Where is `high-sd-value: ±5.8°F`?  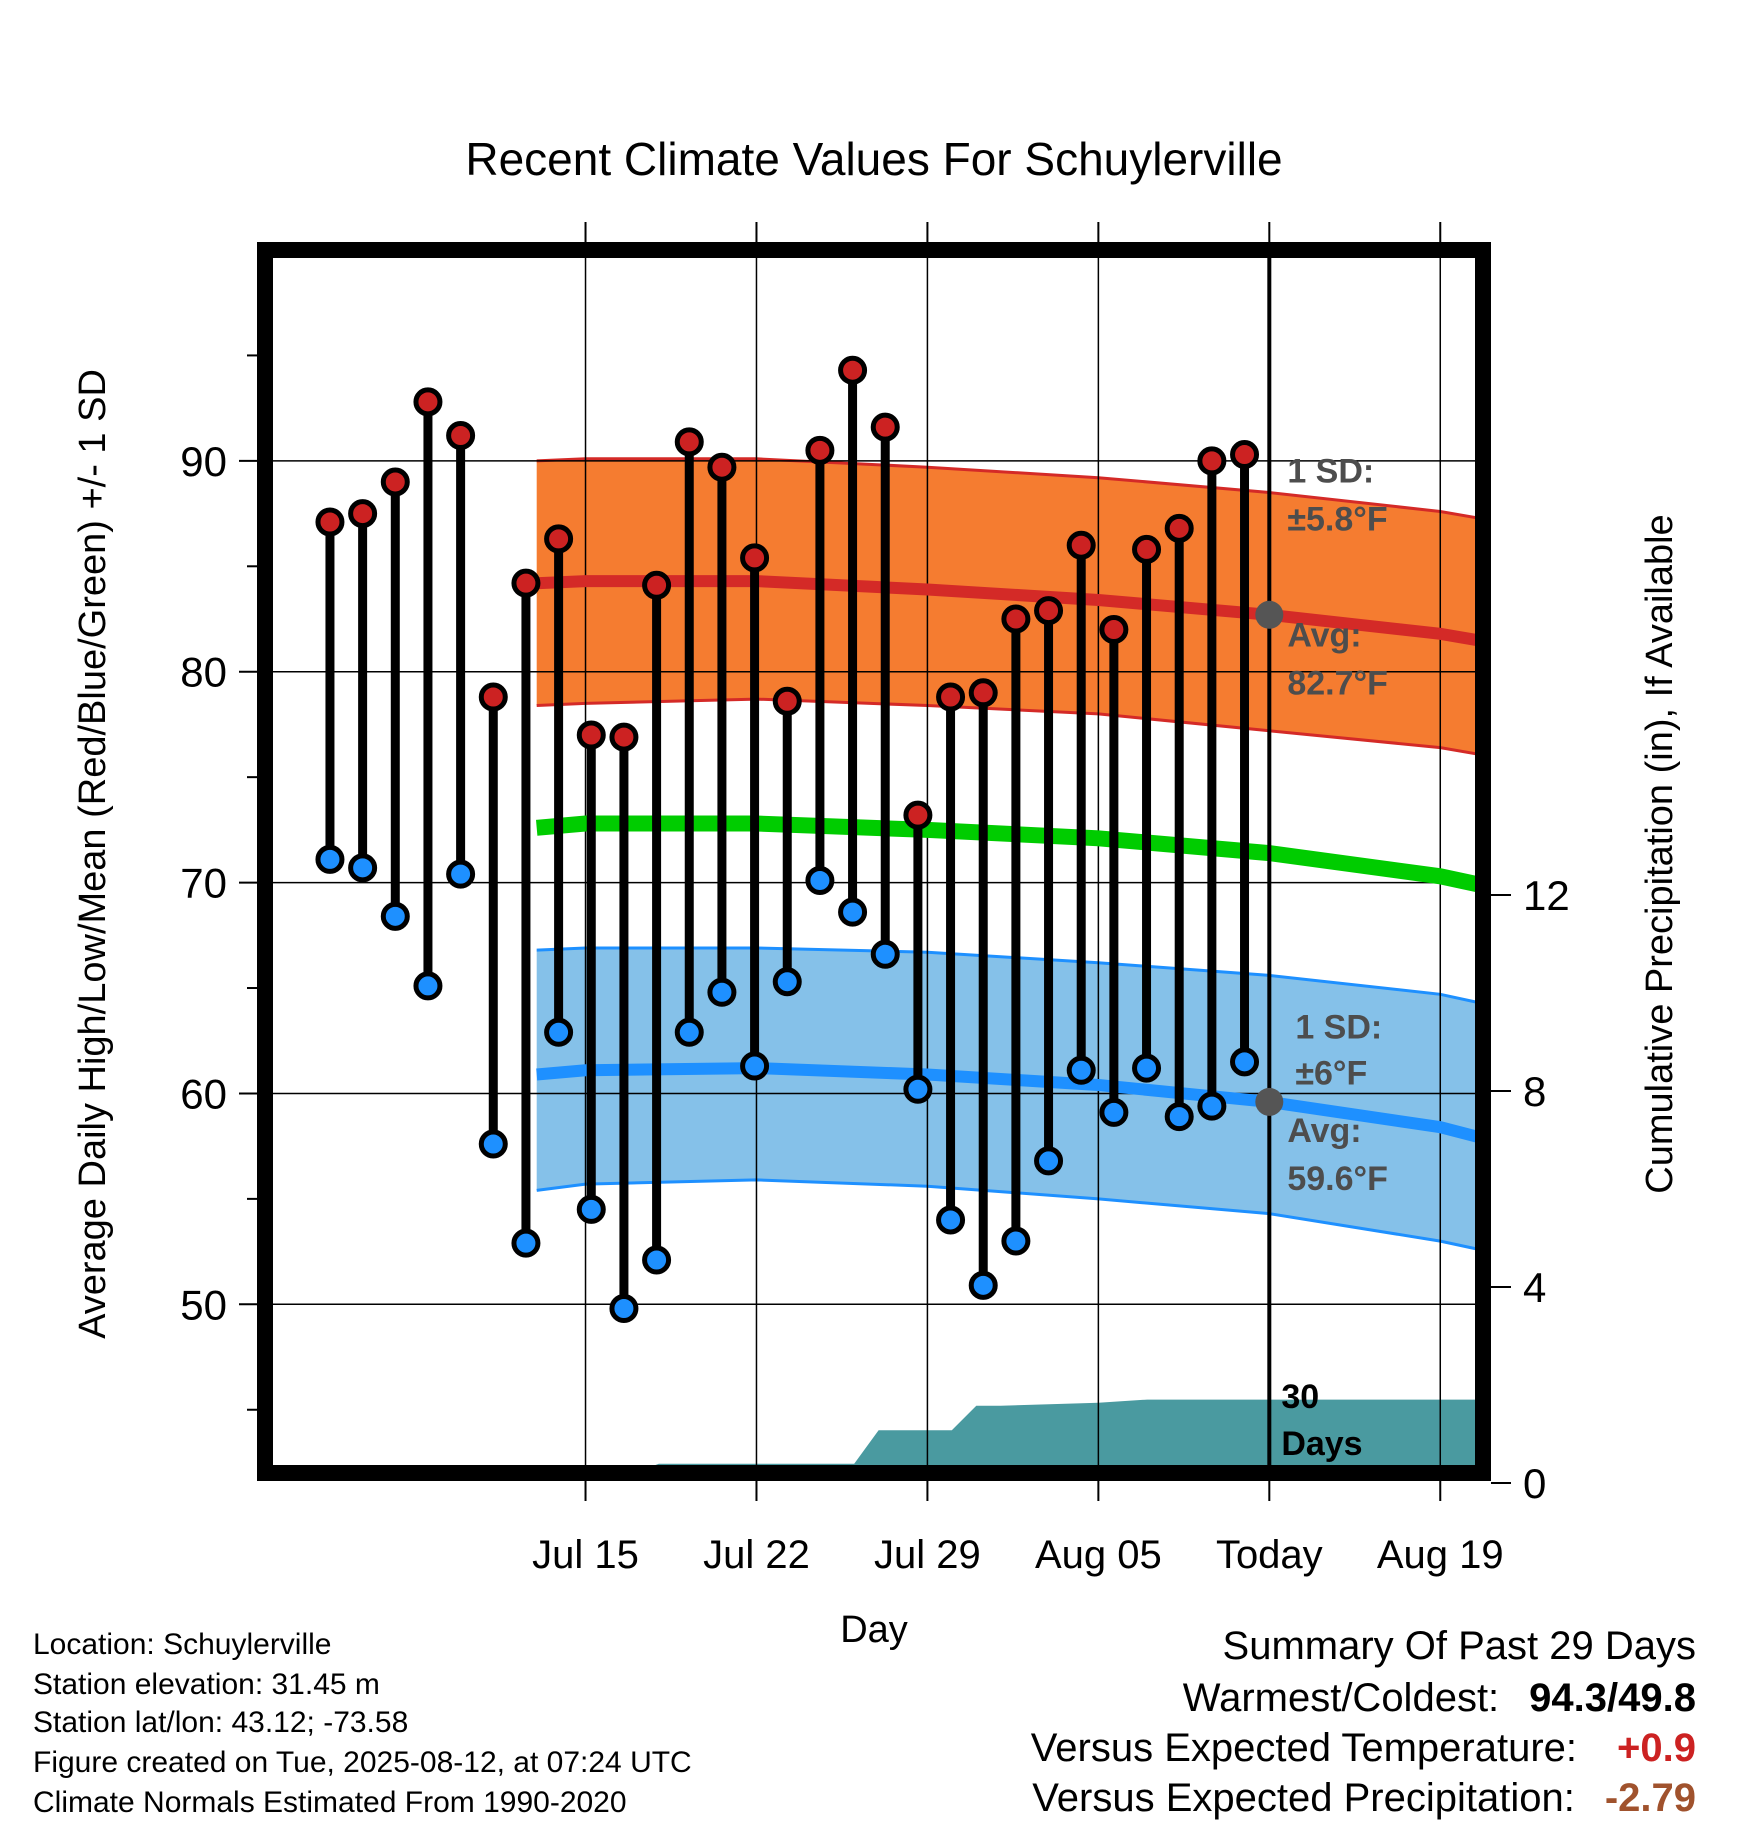
high-sd-value: ±5.8°F is located at coordinates (1337, 520).